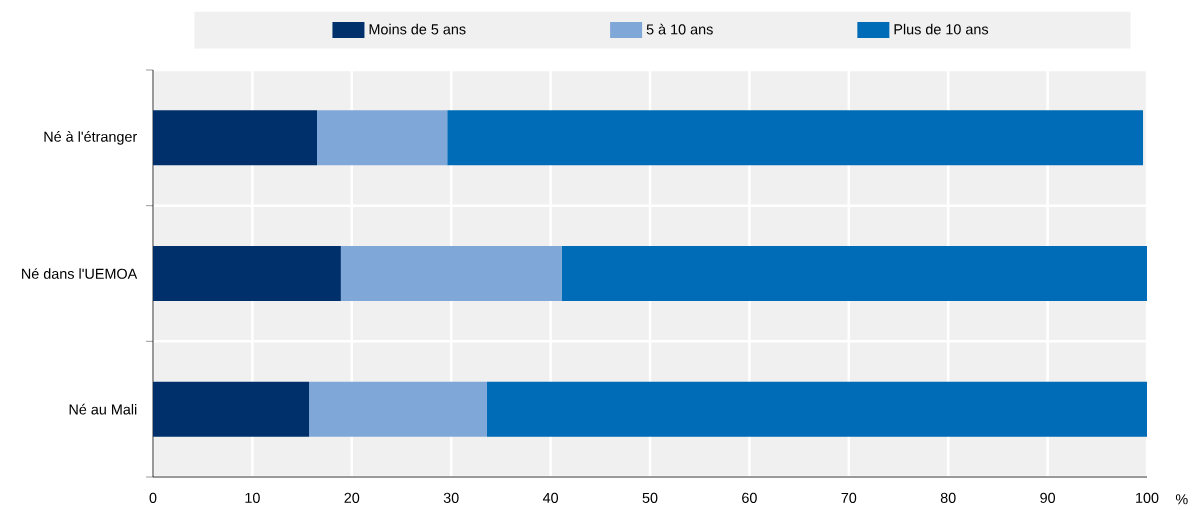 The height and width of the screenshot is (510, 1192). Describe the element at coordinates (80, 273) in the screenshot. I see `y-tick-label: Né dans l'UEMOA` at that location.